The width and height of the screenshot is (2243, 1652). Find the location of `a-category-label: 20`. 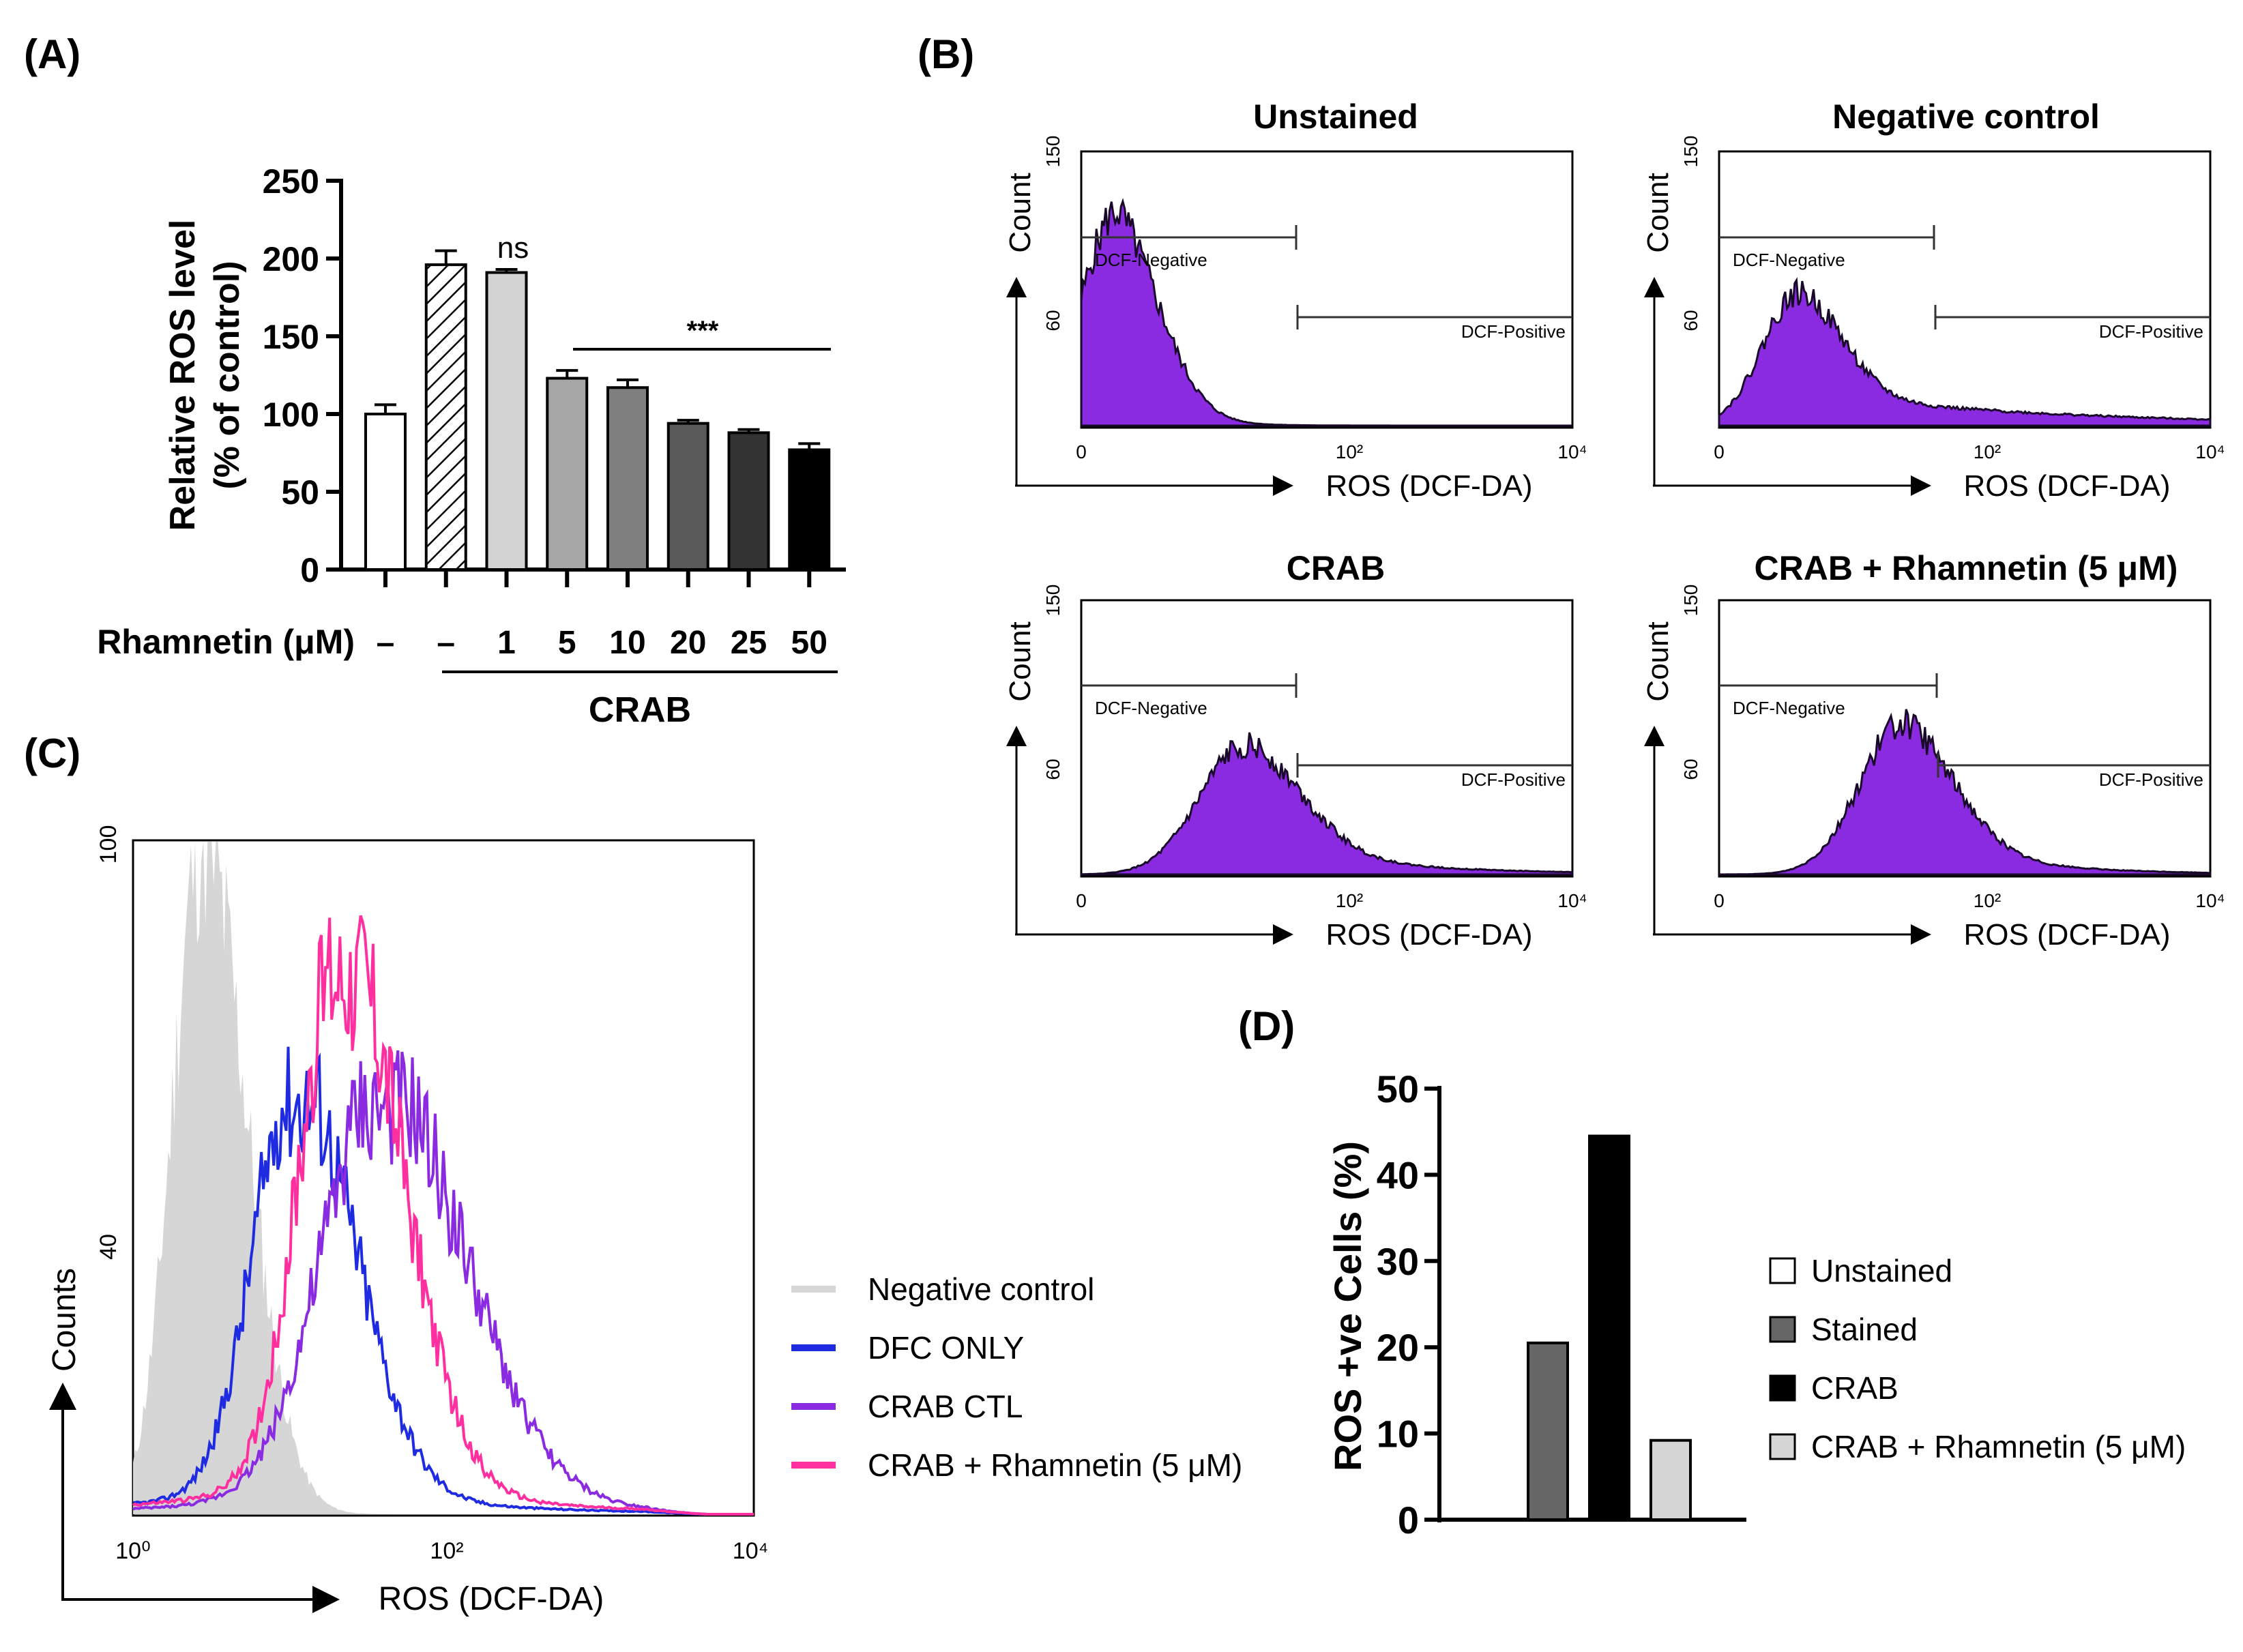

a-category-label: 20 is located at coordinates (688, 643).